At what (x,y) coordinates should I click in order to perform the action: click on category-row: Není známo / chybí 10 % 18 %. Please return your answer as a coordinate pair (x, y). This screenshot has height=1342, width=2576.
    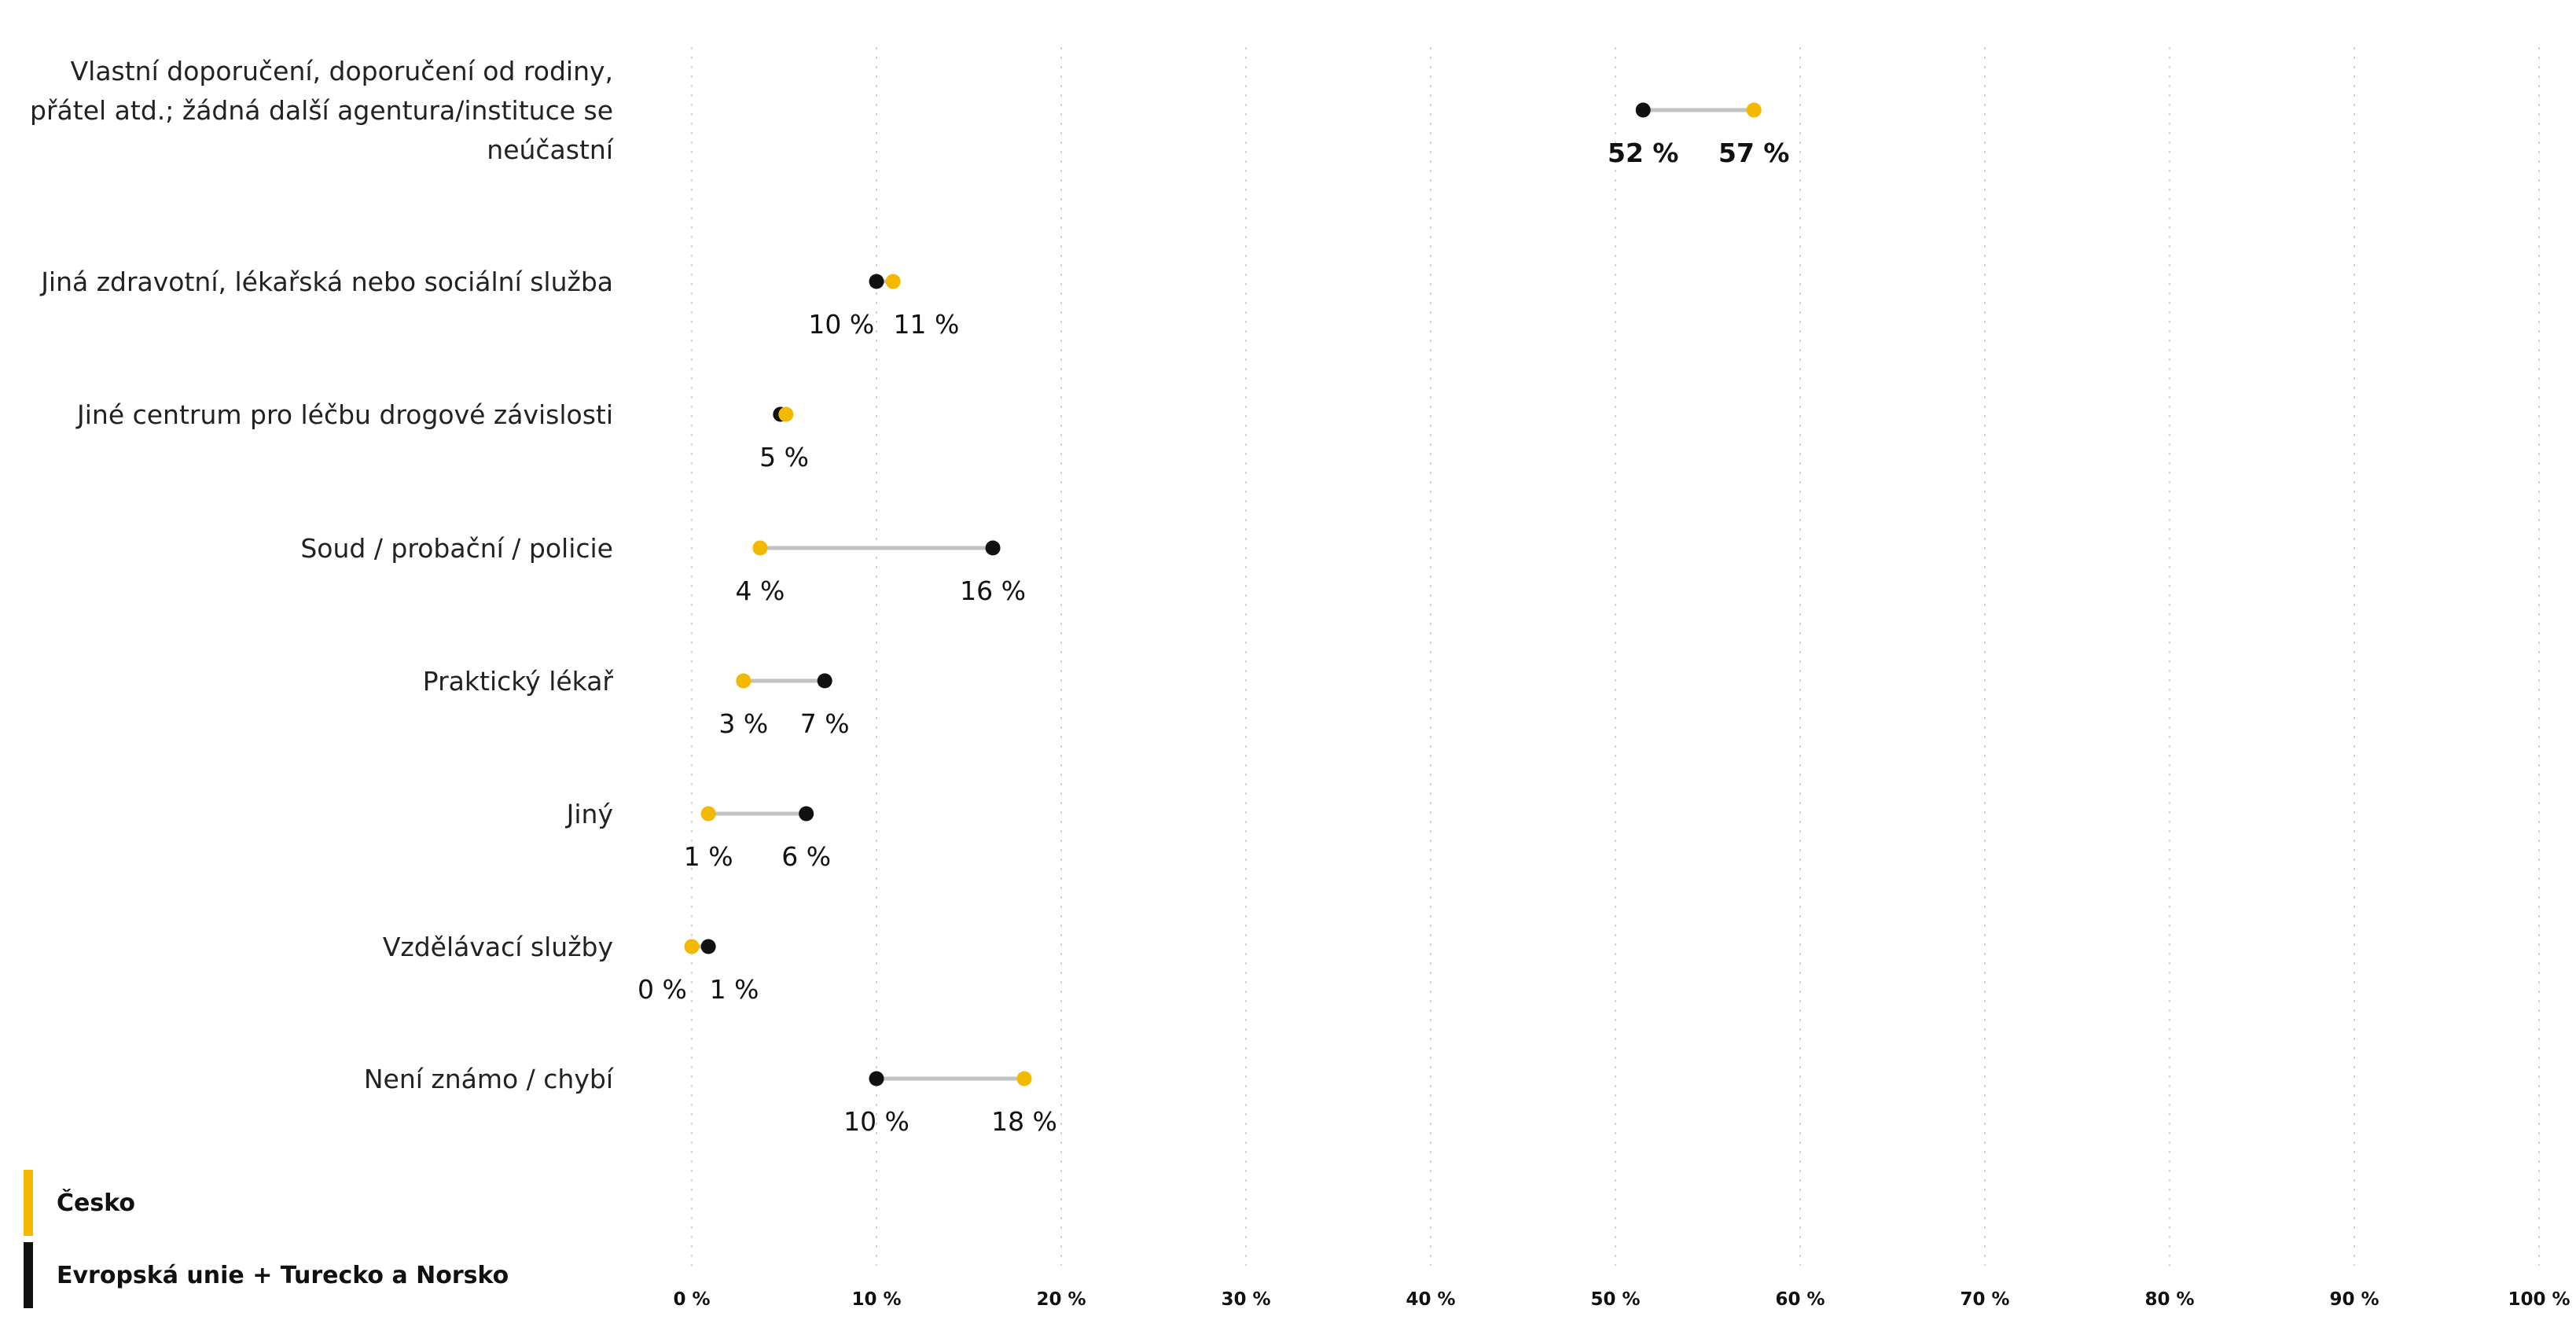
    Looking at the image, I should click on (710, 1100).